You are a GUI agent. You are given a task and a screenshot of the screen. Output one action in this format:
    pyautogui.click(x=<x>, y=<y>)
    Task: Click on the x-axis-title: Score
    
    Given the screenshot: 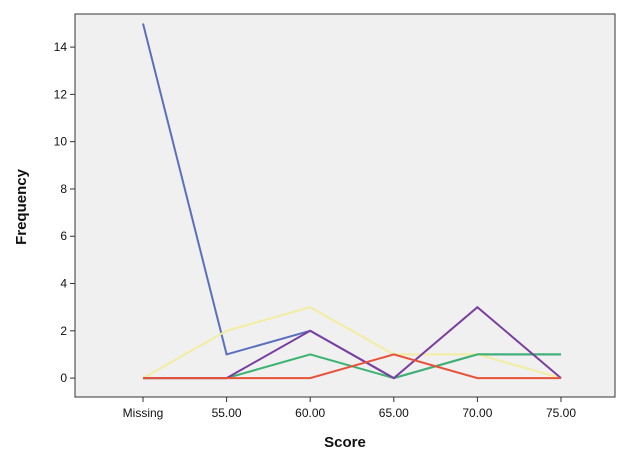 What is the action you would take?
    pyautogui.click(x=345, y=442)
    